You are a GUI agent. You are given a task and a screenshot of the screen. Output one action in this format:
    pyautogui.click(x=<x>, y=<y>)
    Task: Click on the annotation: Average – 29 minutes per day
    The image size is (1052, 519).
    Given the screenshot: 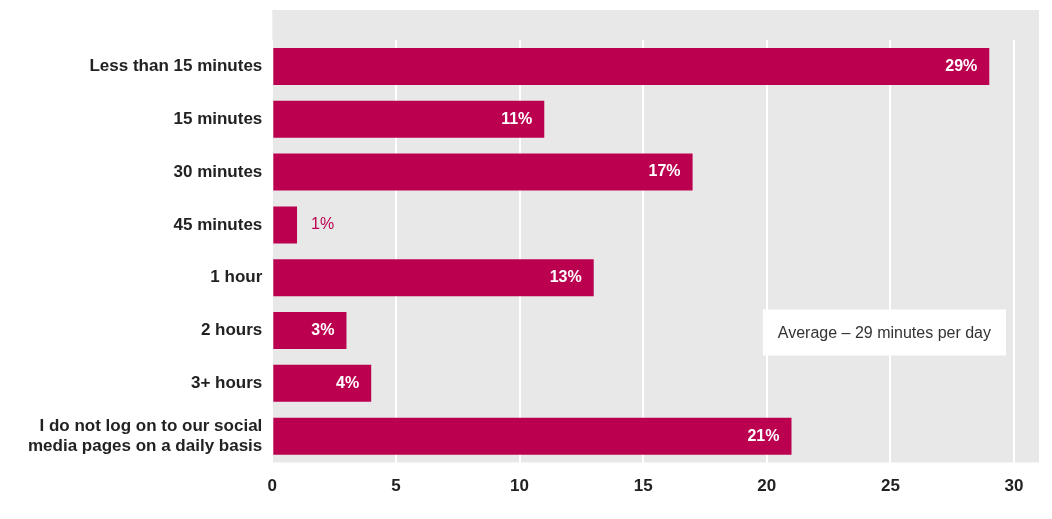 What is the action you would take?
    pyautogui.click(x=884, y=333)
    